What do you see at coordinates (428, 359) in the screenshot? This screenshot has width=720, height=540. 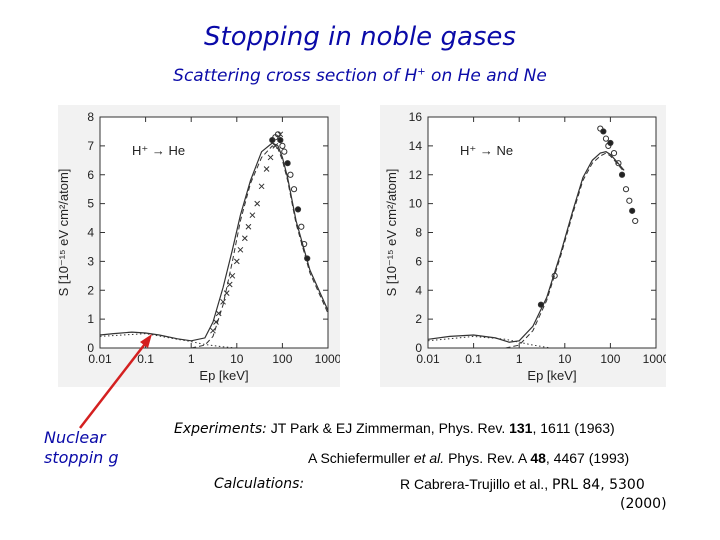 I see `x-tick-label: 0.01` at bounding box center [428, 359].